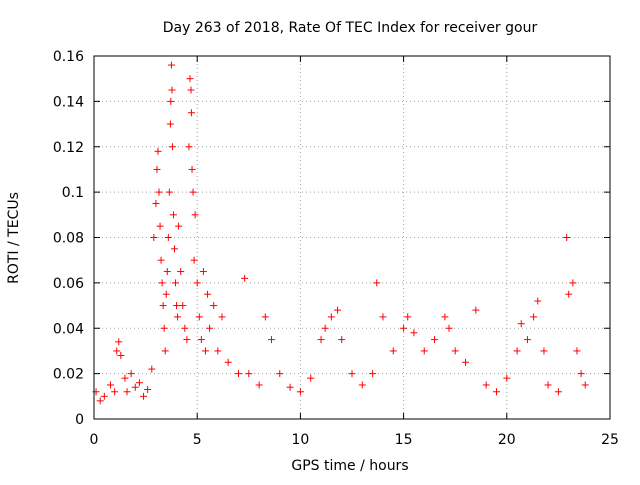  What do you see at coordinates (68, 329) in the screenshot?
I see `y-tick-label: 0.04` at bounding box center [68, 329].